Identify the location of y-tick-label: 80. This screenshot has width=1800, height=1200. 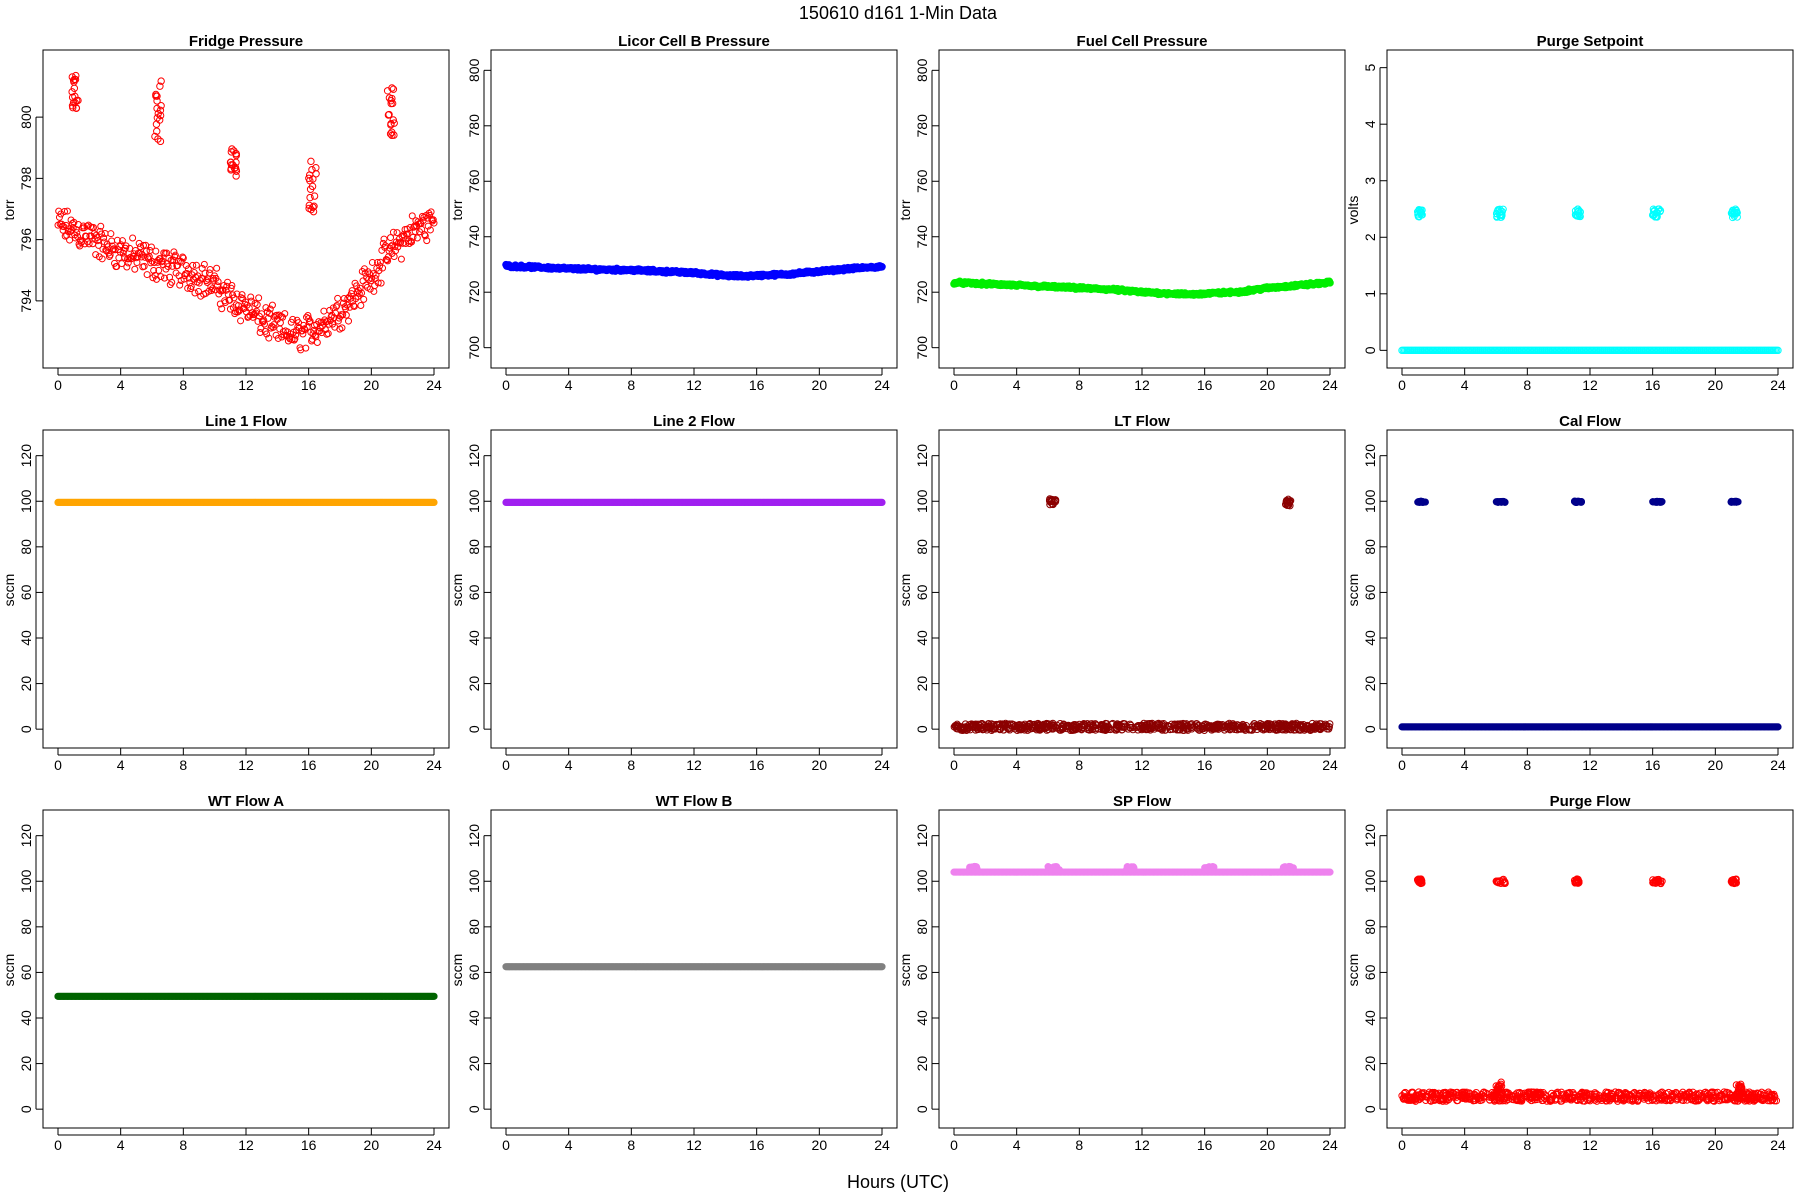
(474, 547).